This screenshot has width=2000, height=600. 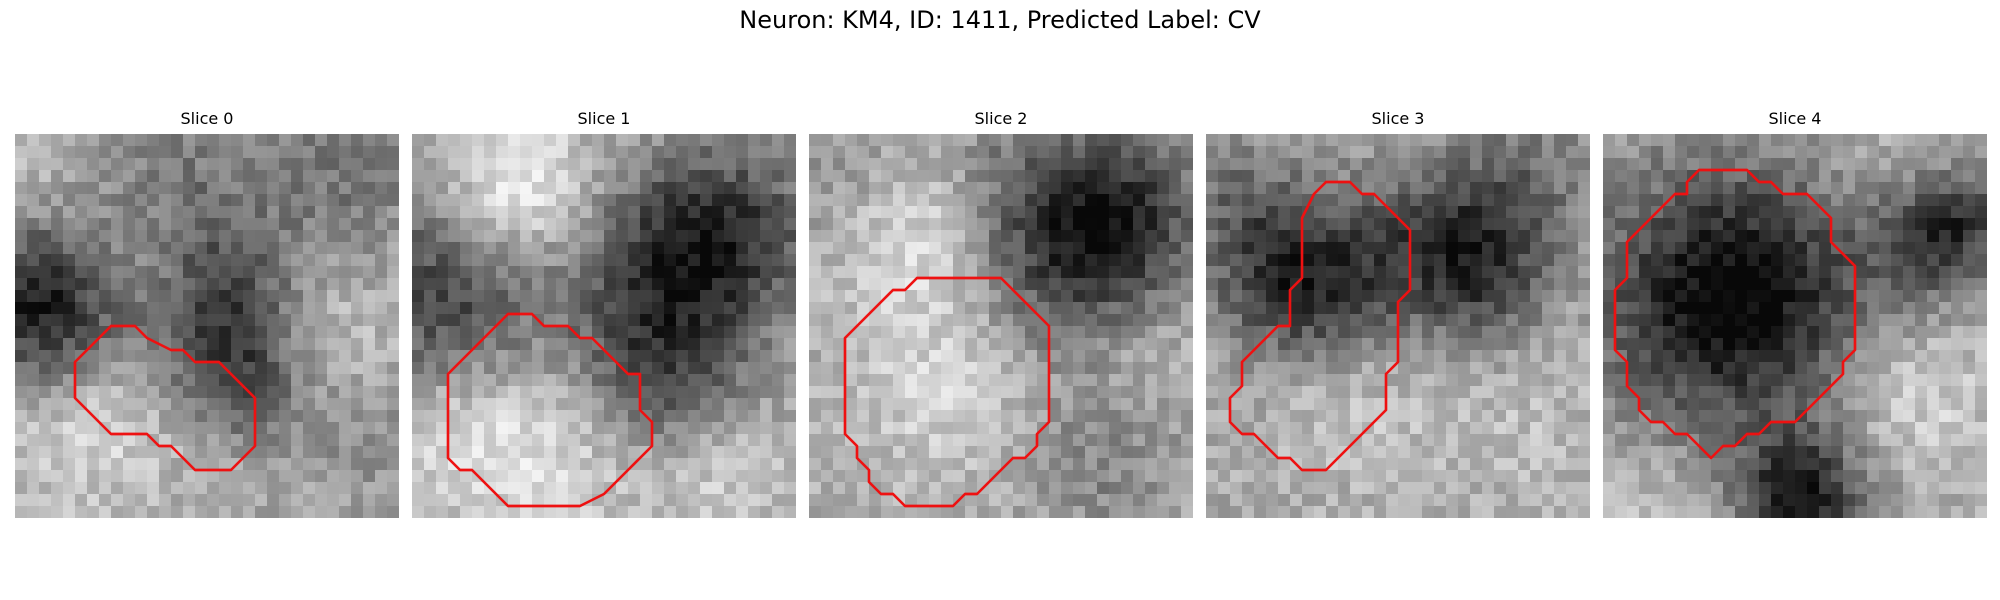 What do you see at coordinates (1795, 118) in the screenshot?
I see `slice-title-4: Slice 4` at bounding box center [1795, 118].